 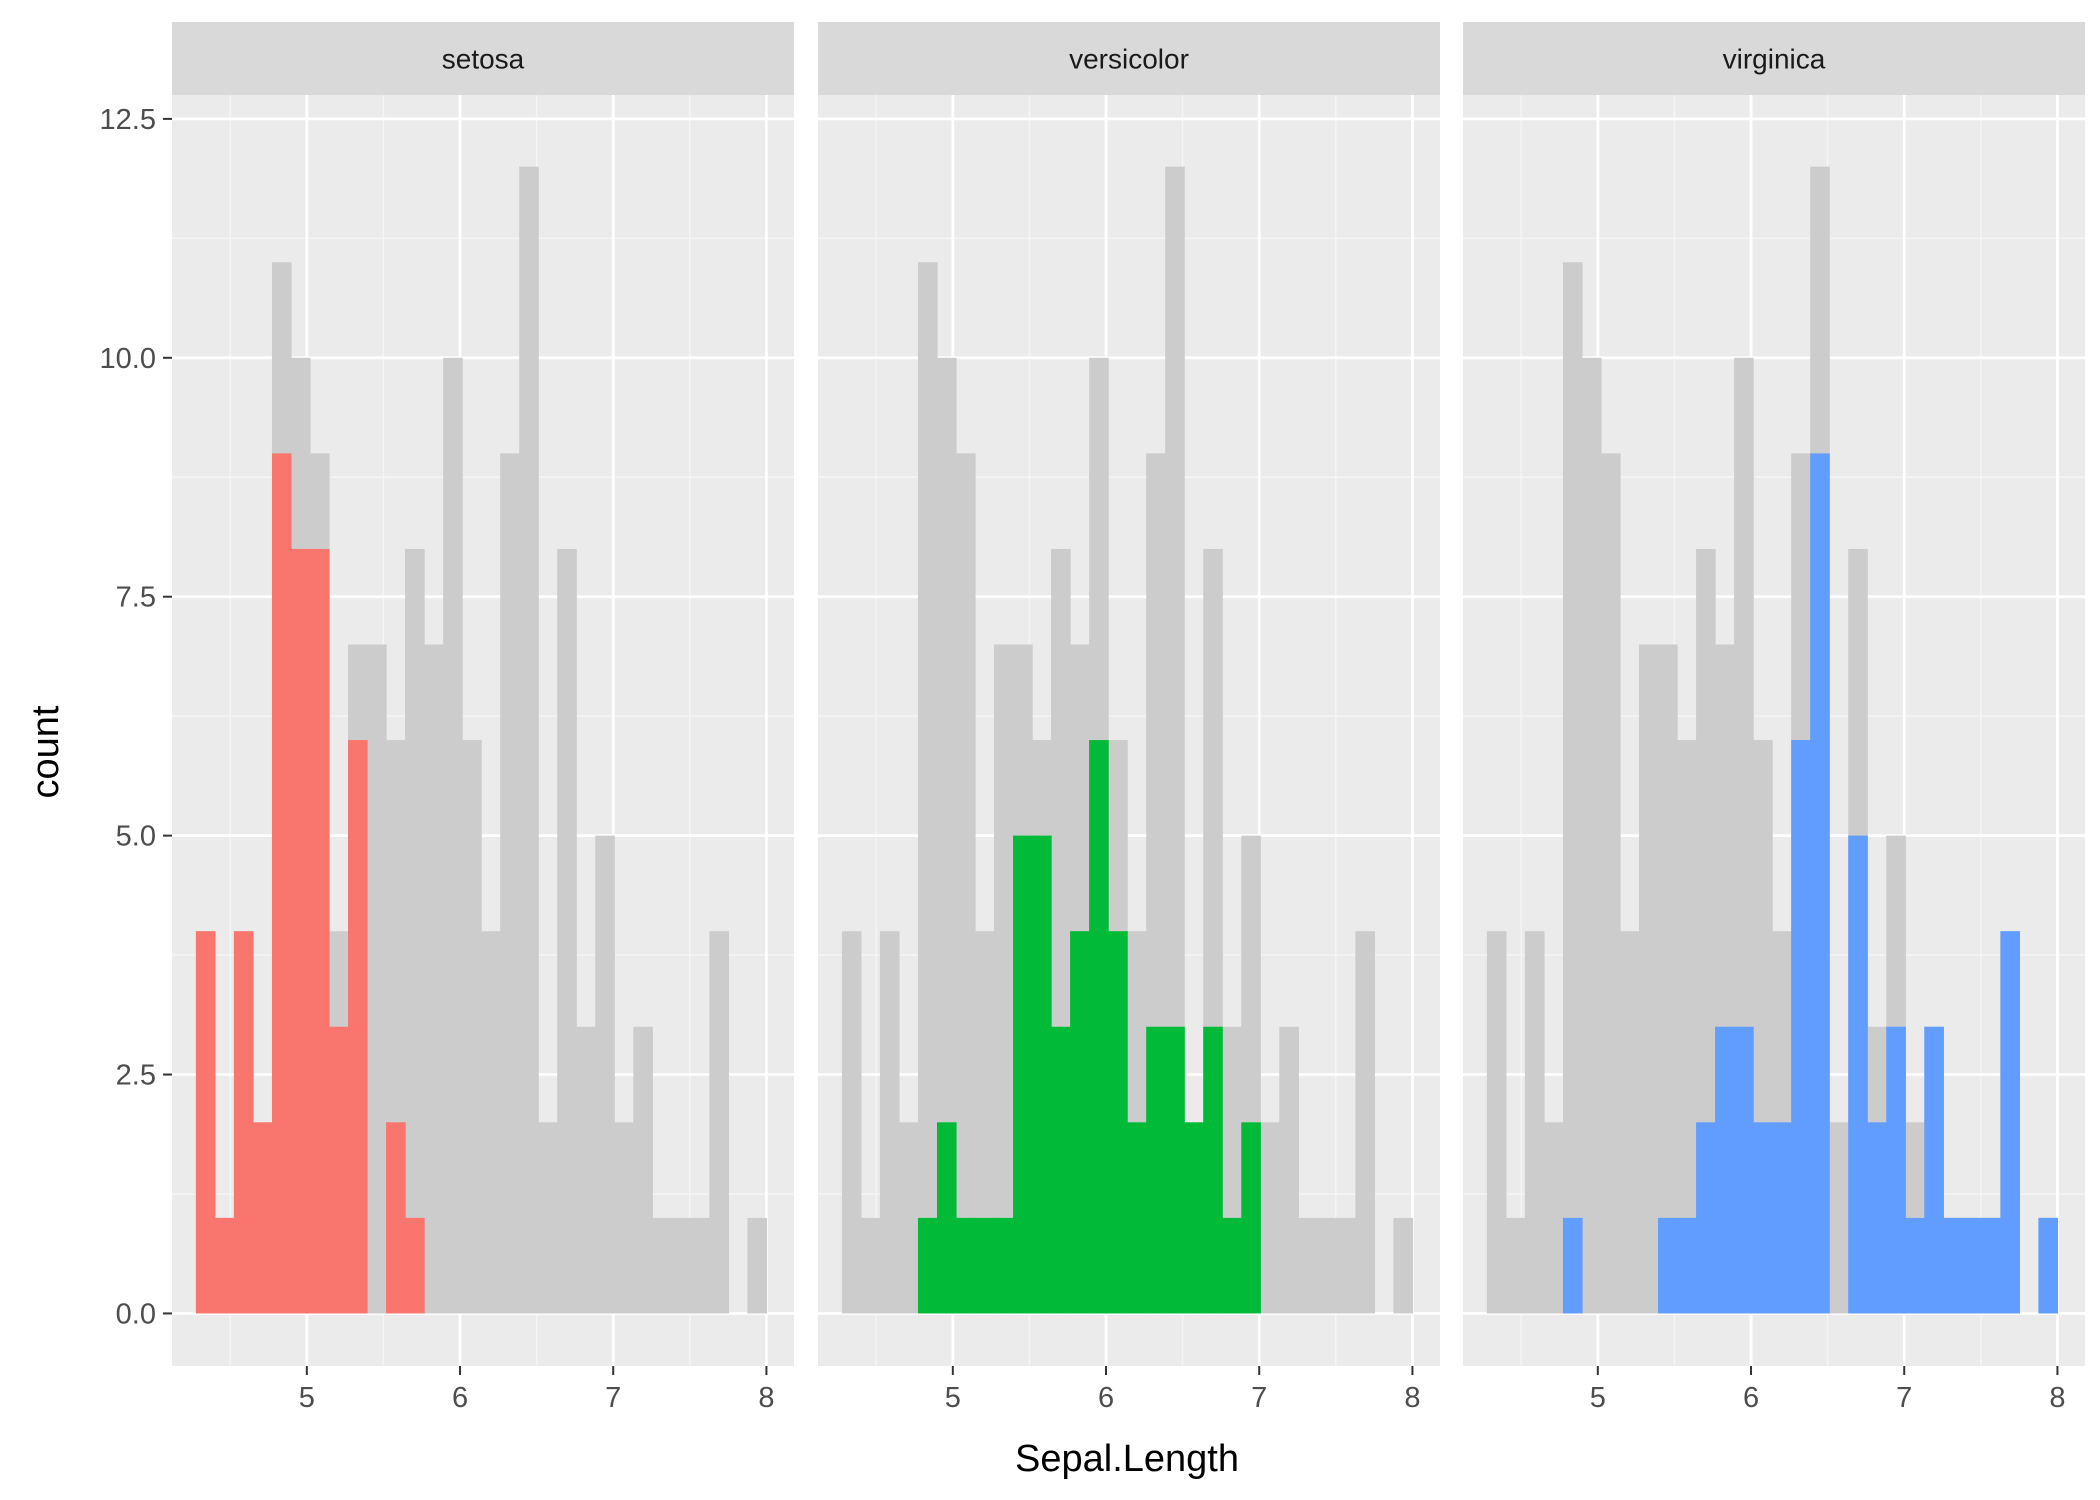 I want to click on facet-strip-label: virginica, so click(x=1774, y=59).